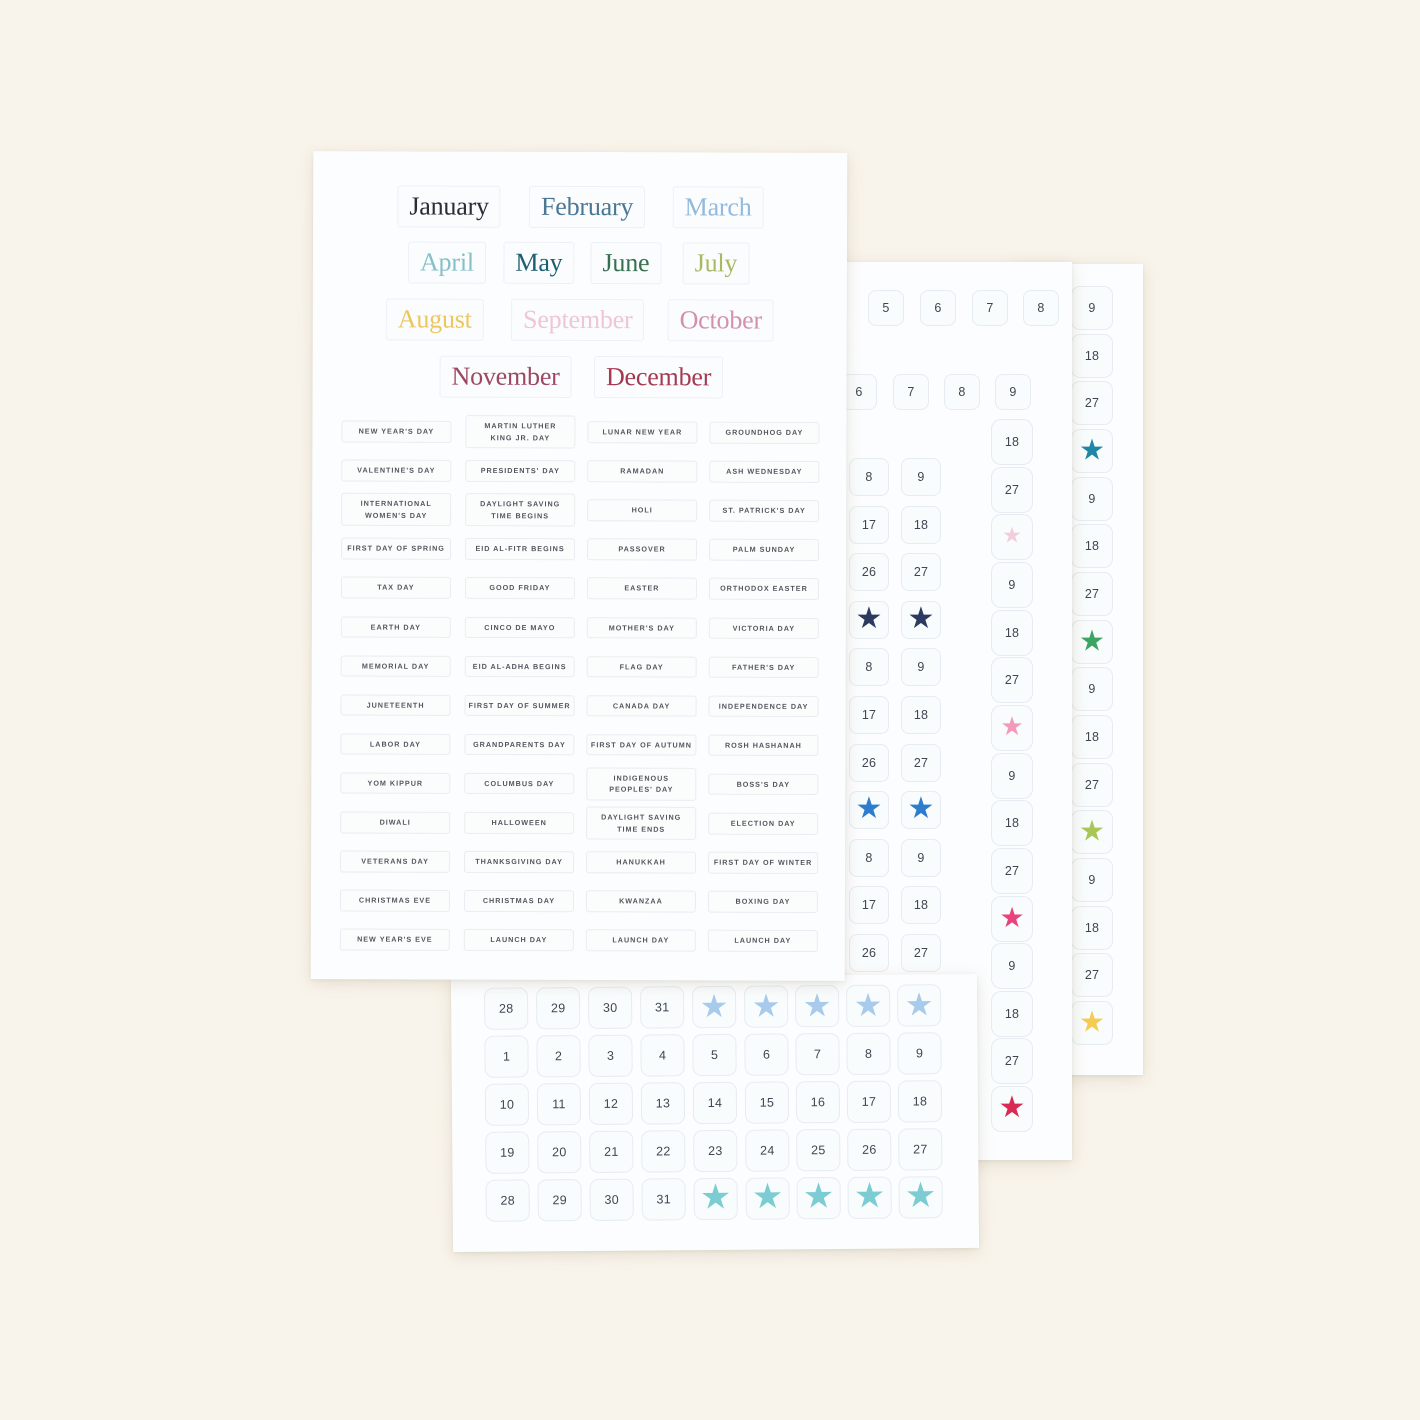 The height and width of the screenshot is (1420, 1420). What do you see at coordinates (395, 587) in the screenshot?
I see `holiday-sticker: TAX DAY` at bounding box center [395, 587].